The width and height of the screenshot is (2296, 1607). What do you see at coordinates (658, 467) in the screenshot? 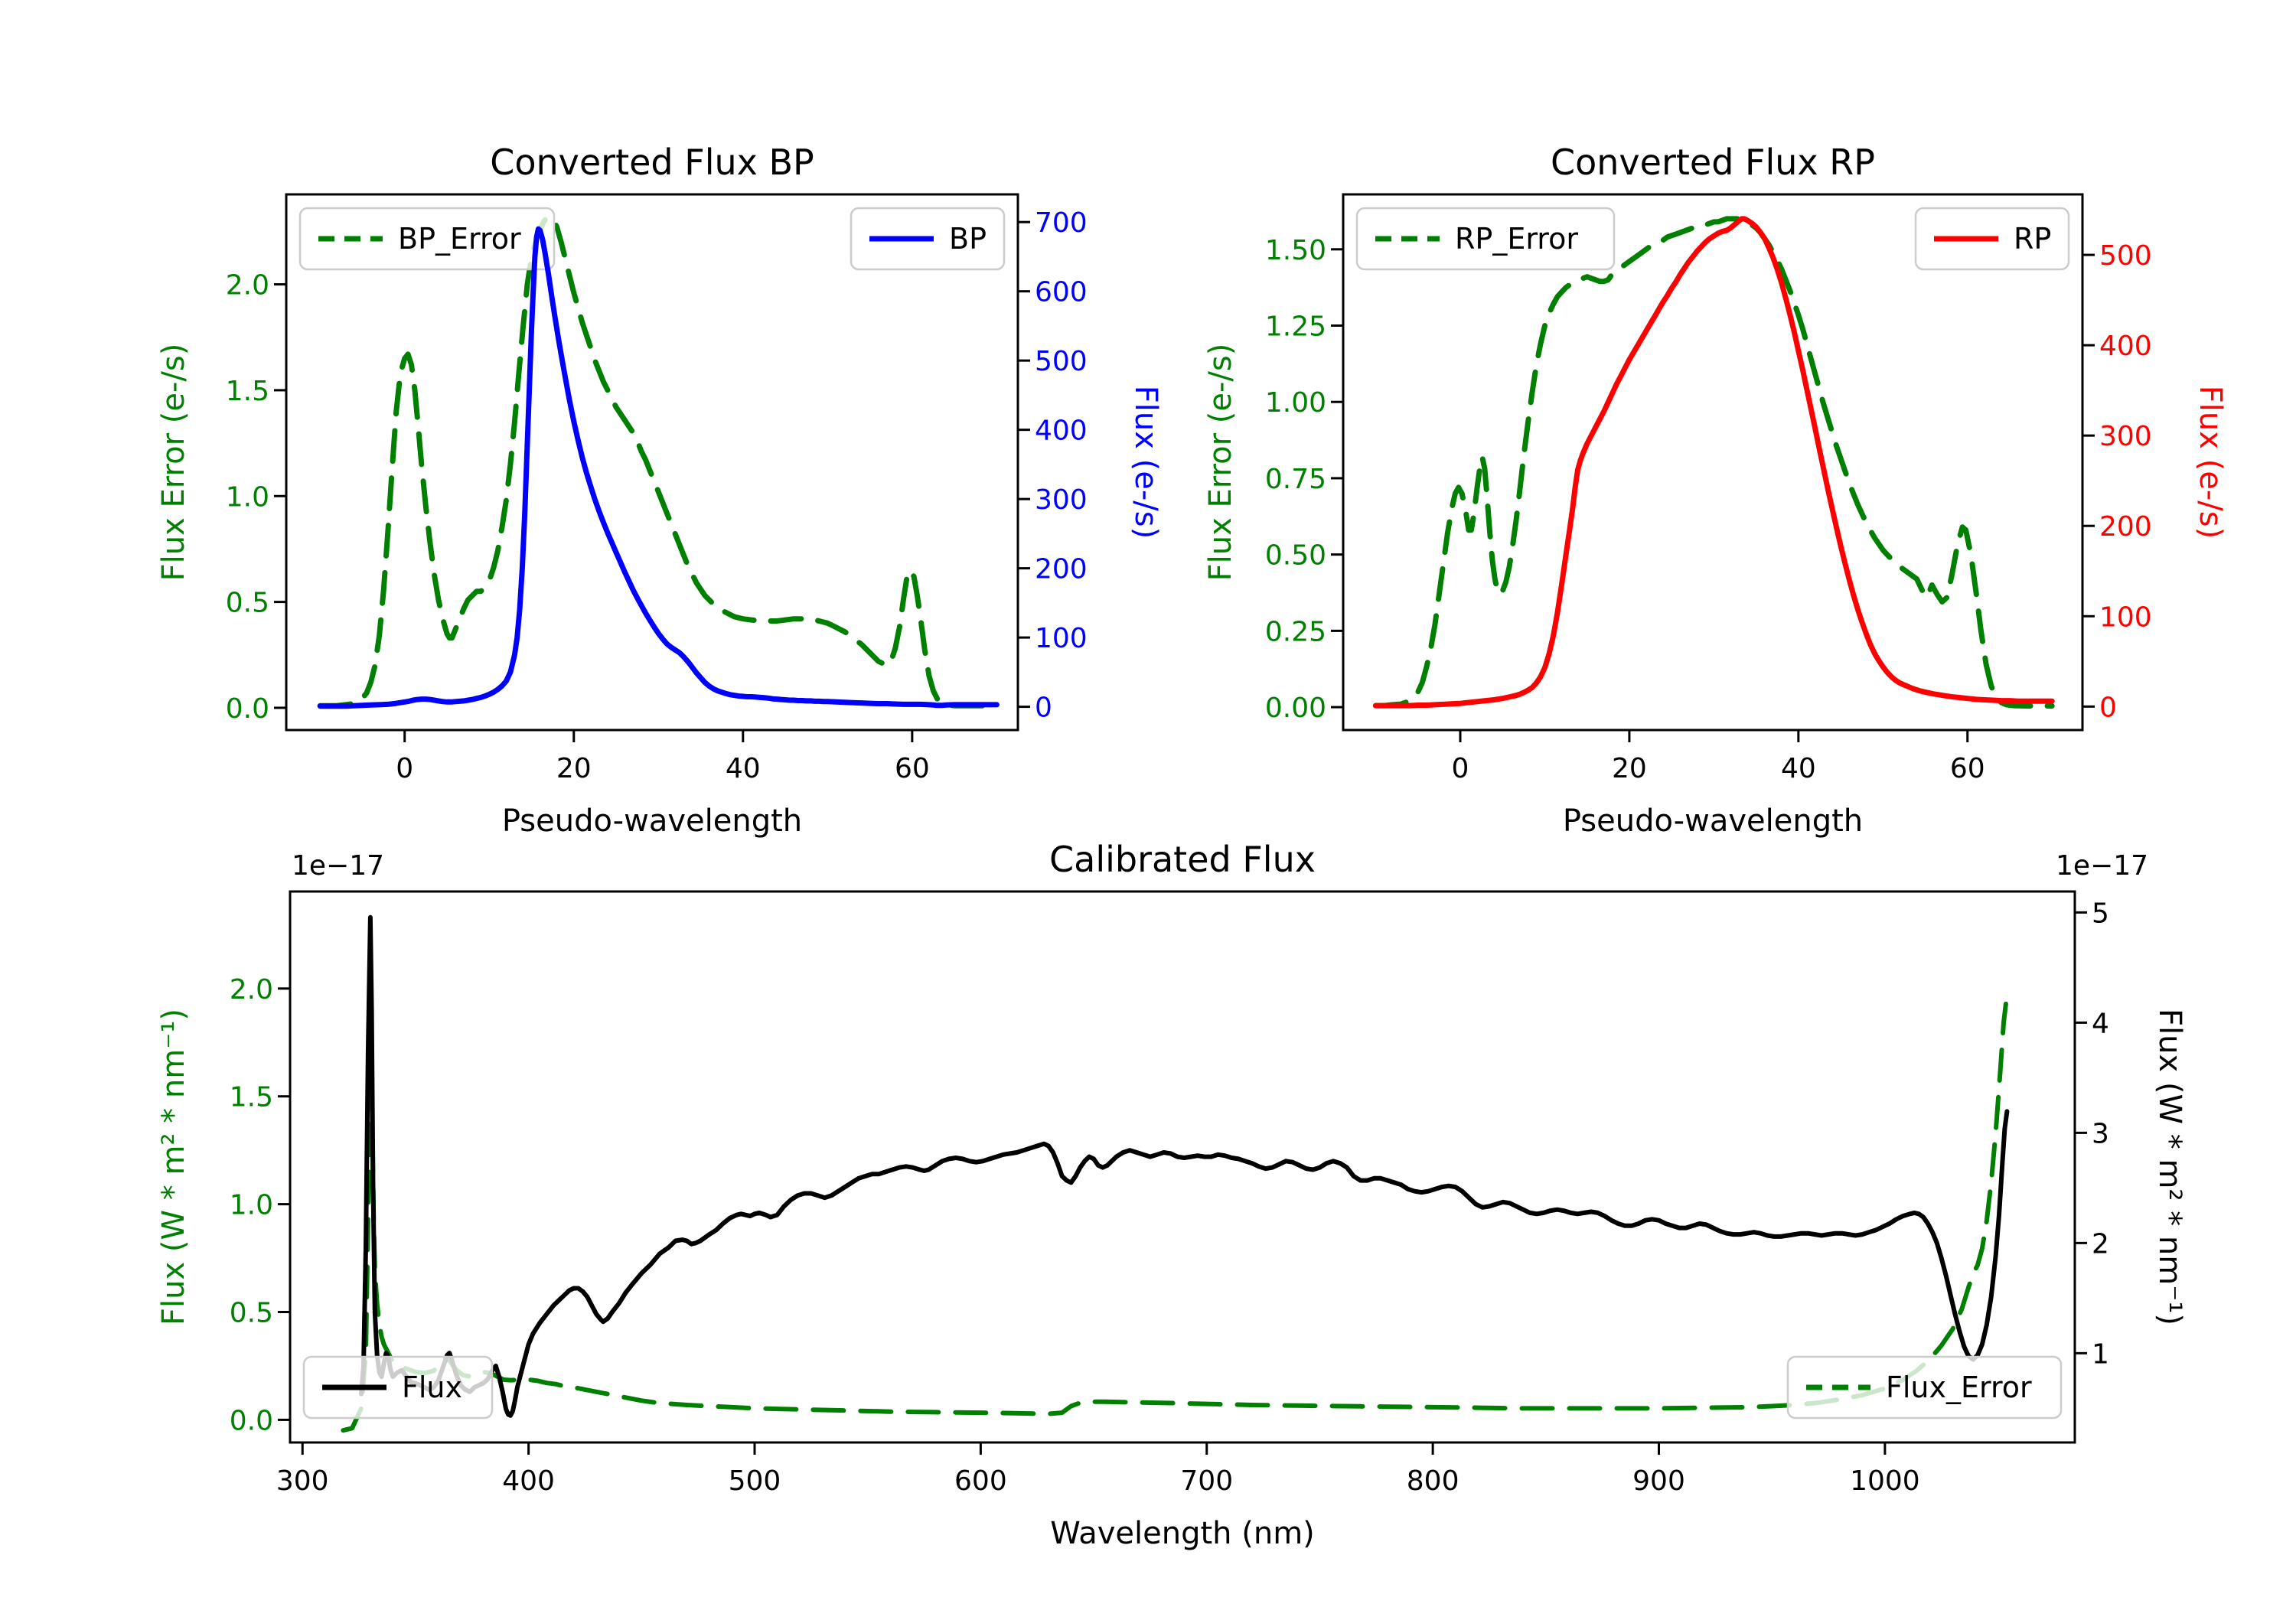
I see `converted-flux-bp-series-bp` at bounding box center [658, 467].